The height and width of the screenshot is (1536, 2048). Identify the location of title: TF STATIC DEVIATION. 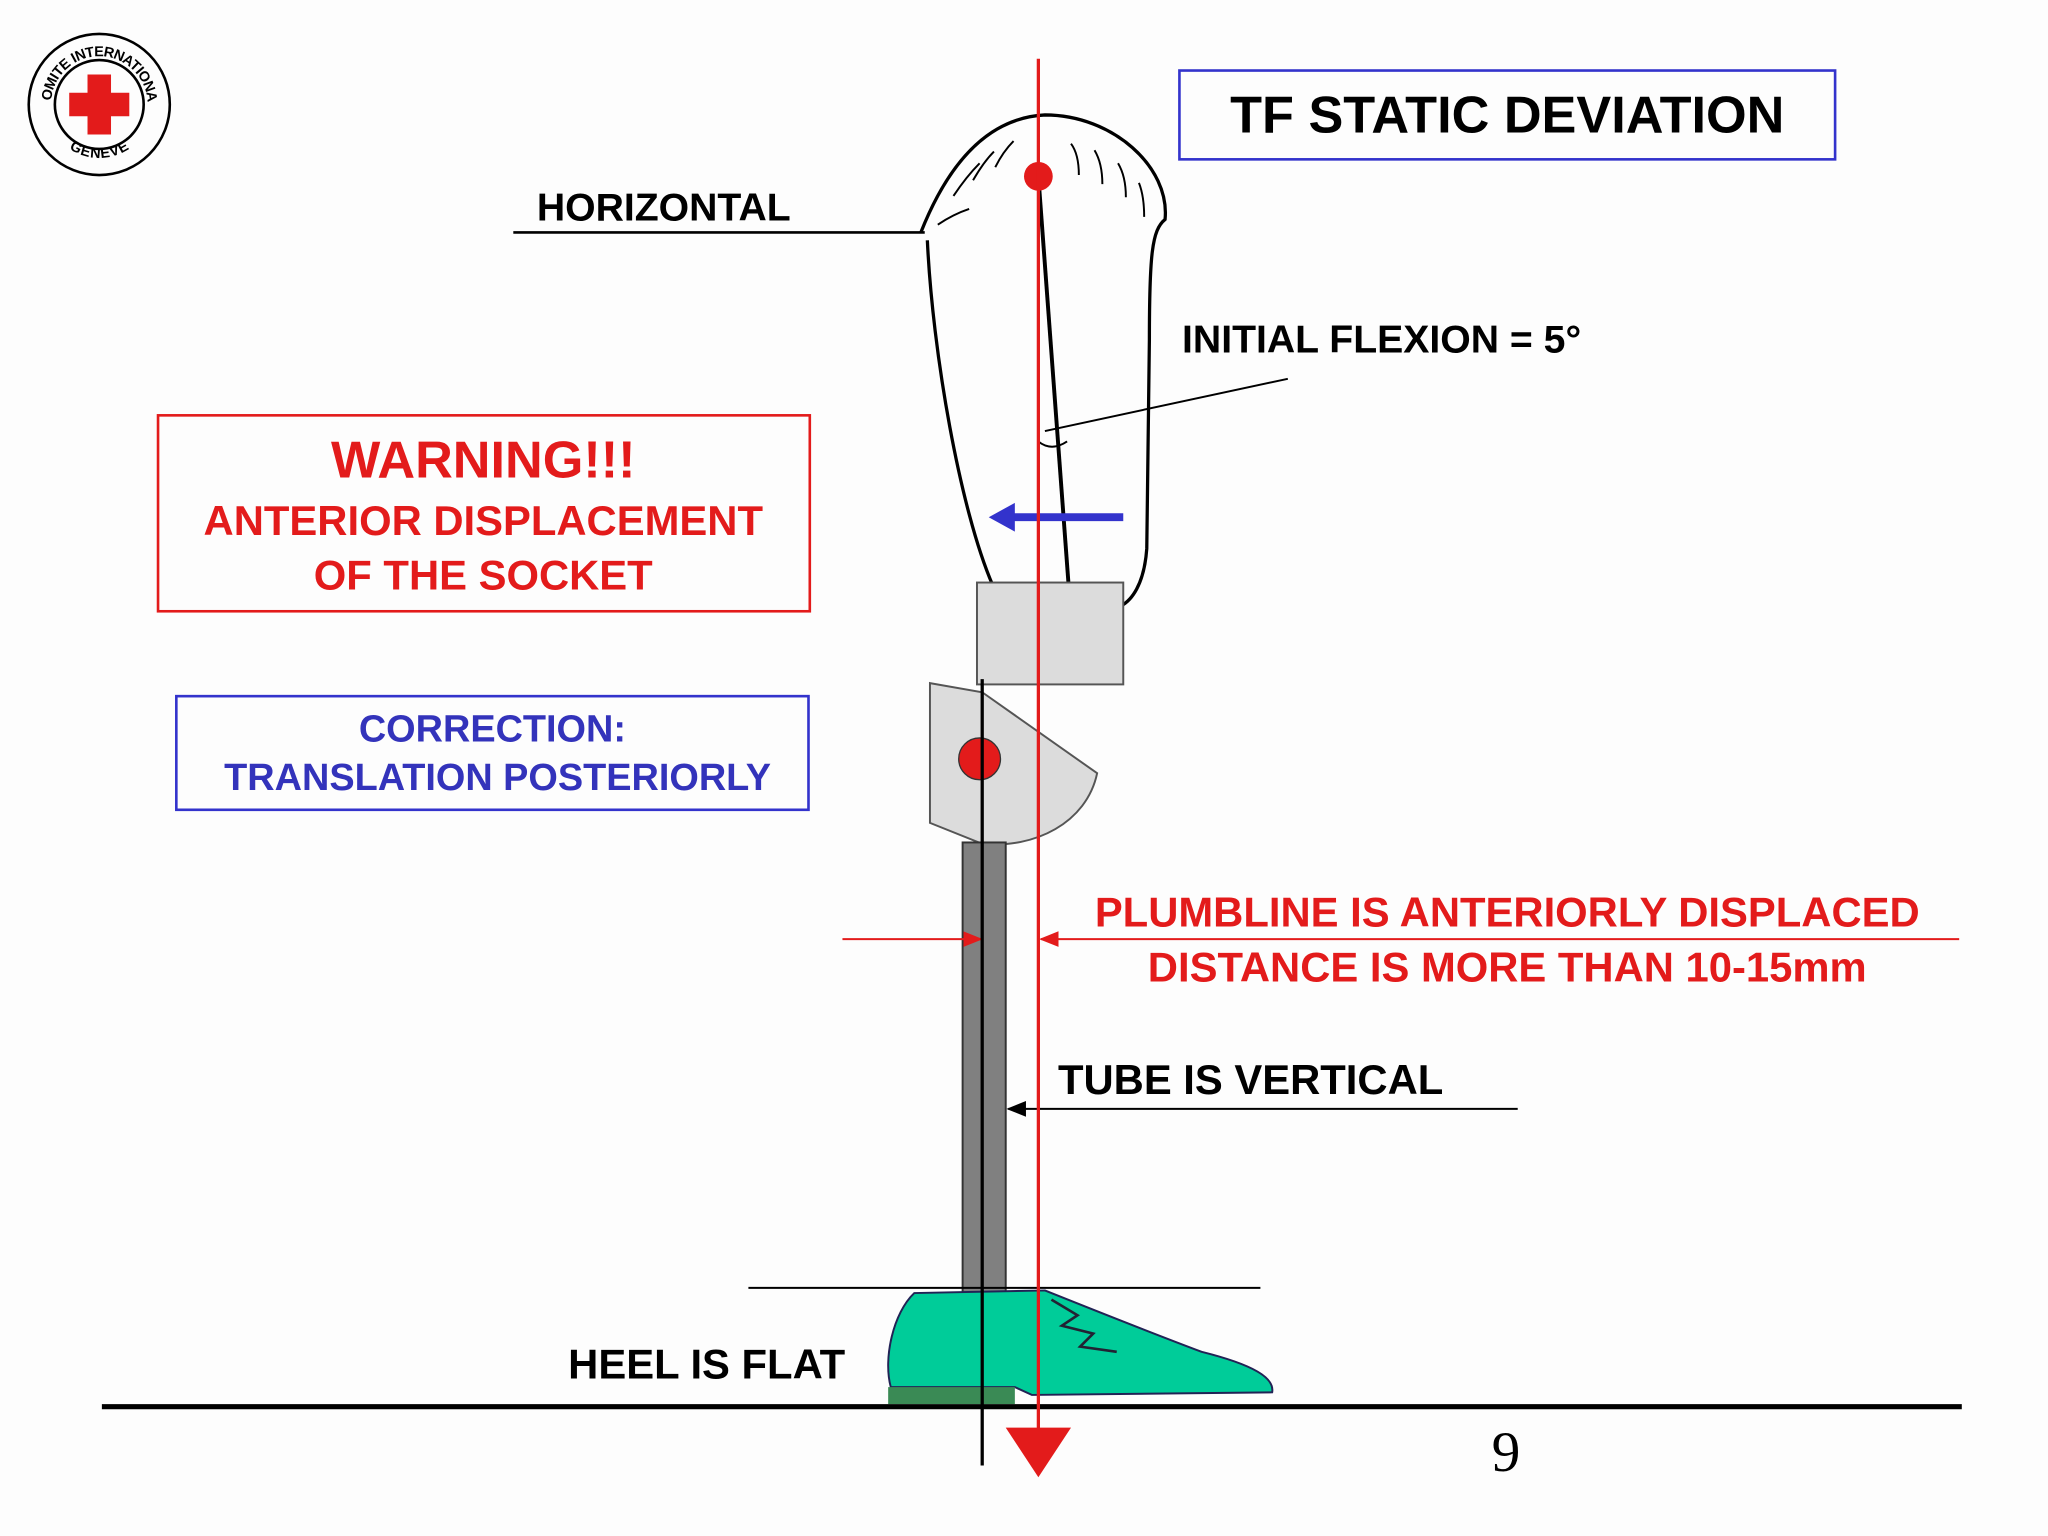
(1507, 116).